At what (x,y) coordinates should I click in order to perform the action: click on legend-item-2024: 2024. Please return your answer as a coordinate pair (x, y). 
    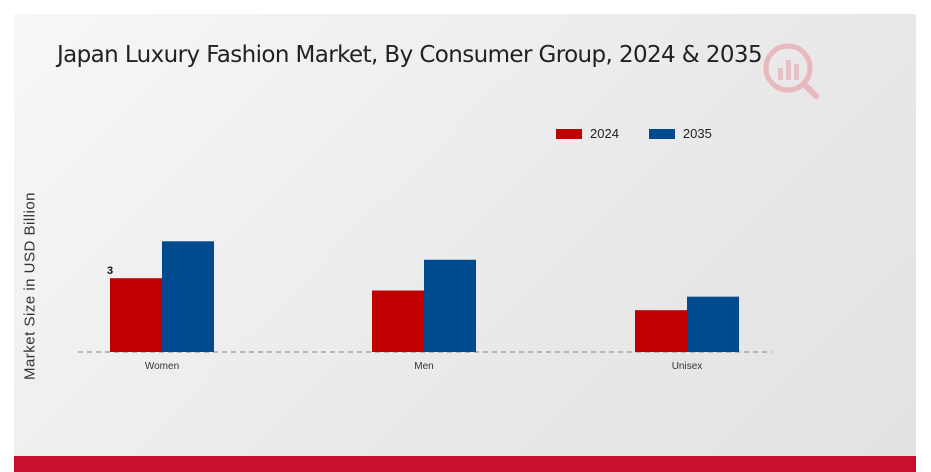
    Looking at the image, I should click on (587, 133).